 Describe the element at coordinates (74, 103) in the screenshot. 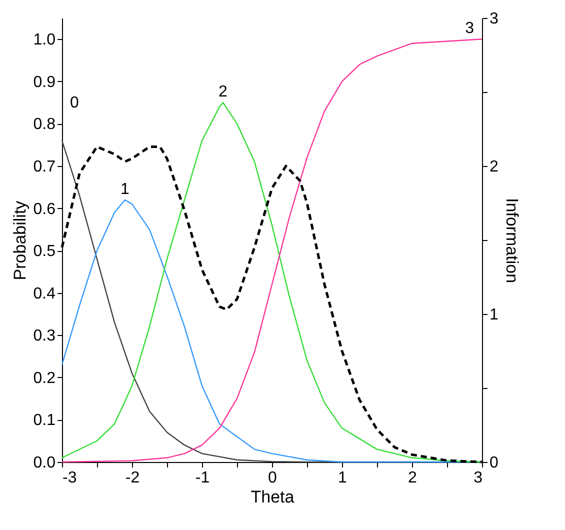

I see `series-label: 0` at that location.